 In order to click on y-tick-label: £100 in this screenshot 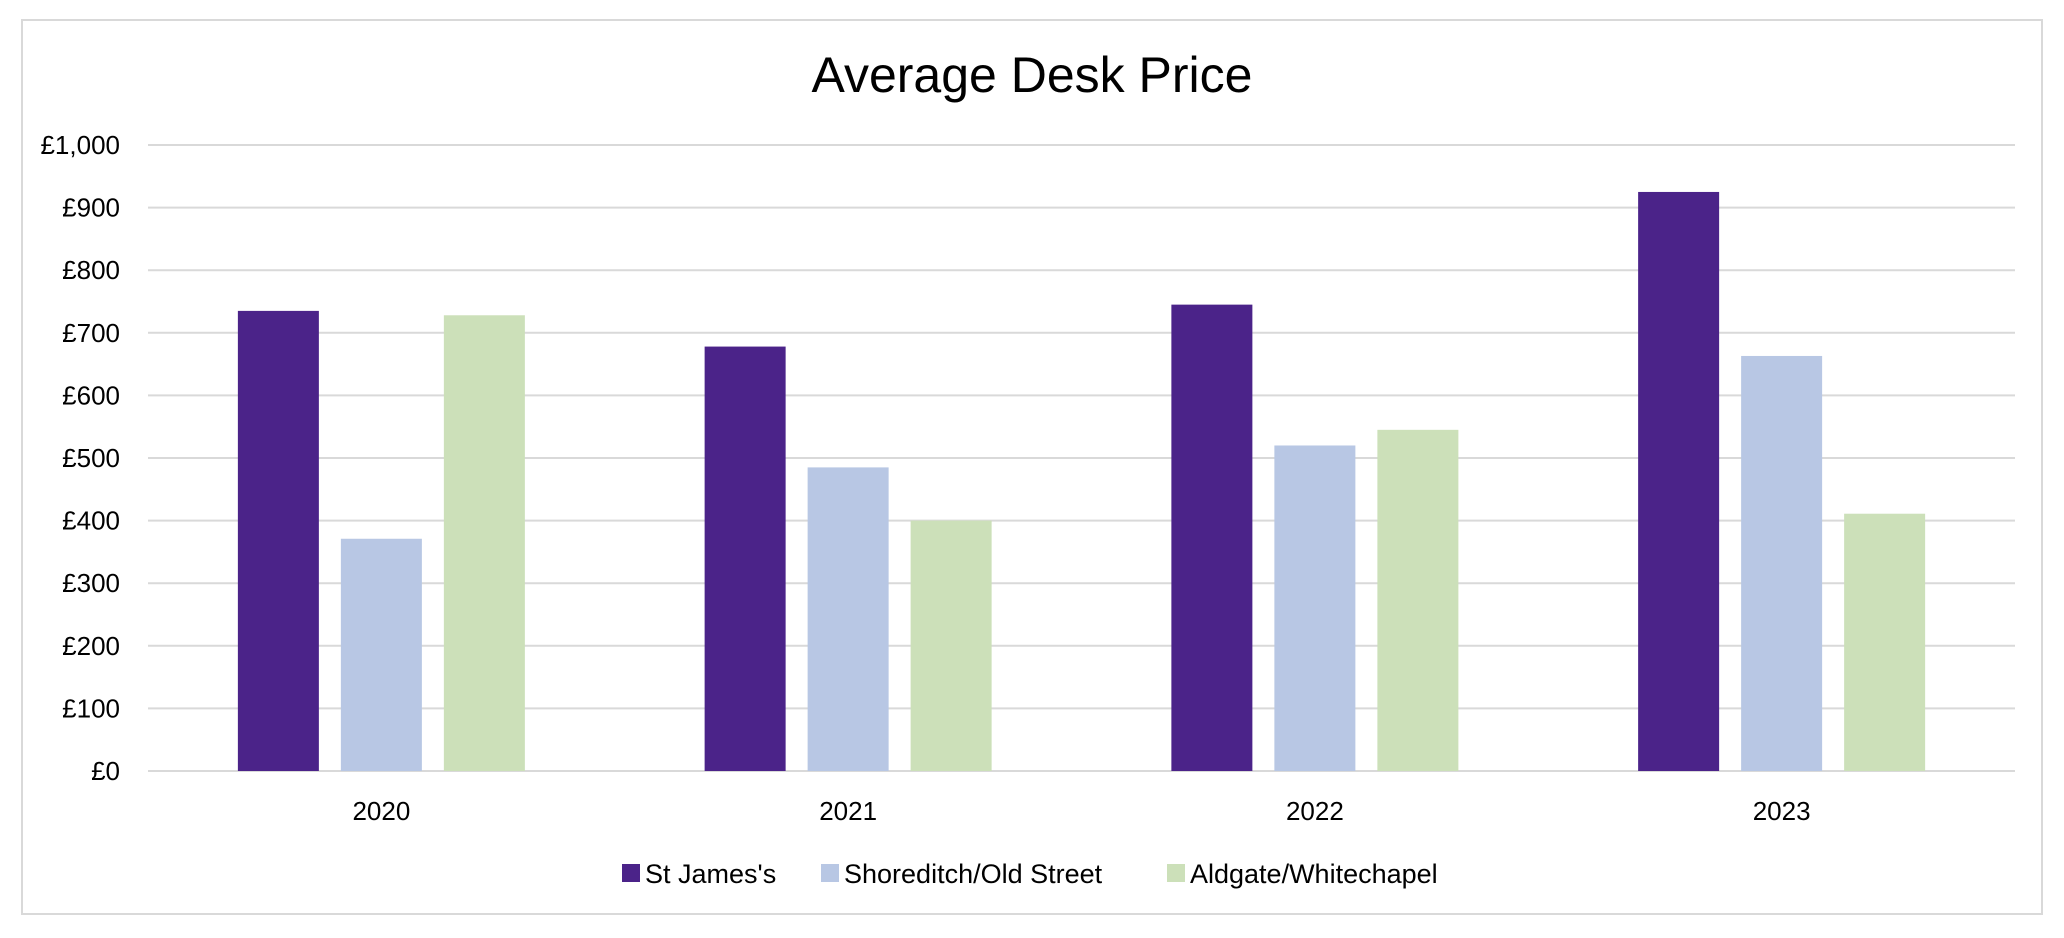, I will do `click(91, 708)`.